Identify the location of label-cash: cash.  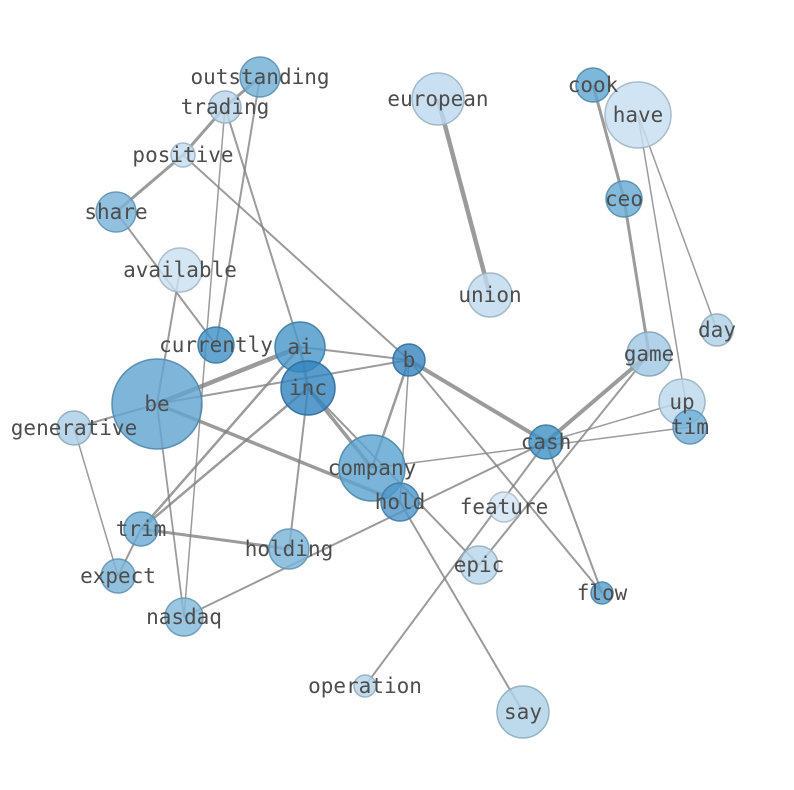
(546, 442).